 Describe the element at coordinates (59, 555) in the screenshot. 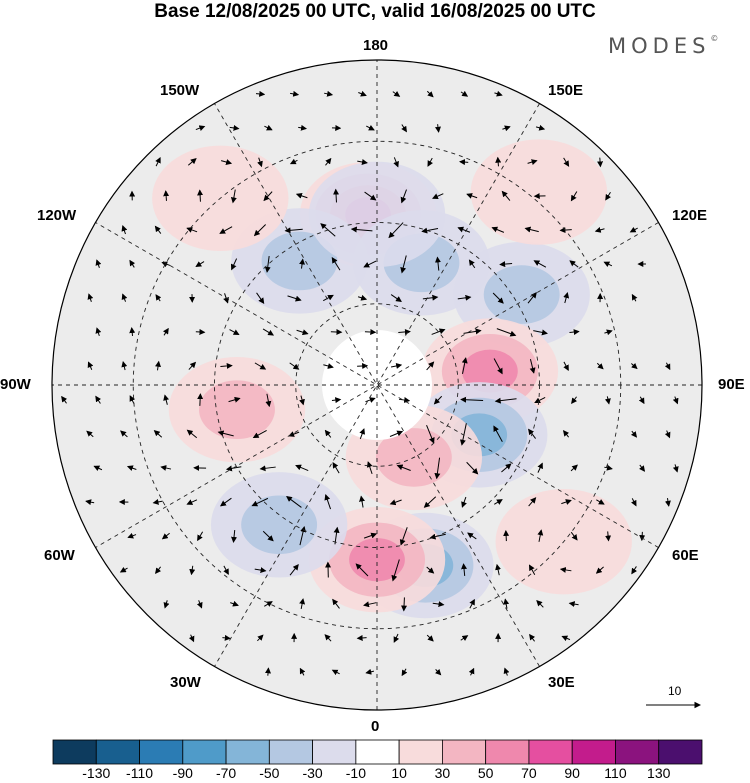

I see `lon-label-60w: 60W` at that location.